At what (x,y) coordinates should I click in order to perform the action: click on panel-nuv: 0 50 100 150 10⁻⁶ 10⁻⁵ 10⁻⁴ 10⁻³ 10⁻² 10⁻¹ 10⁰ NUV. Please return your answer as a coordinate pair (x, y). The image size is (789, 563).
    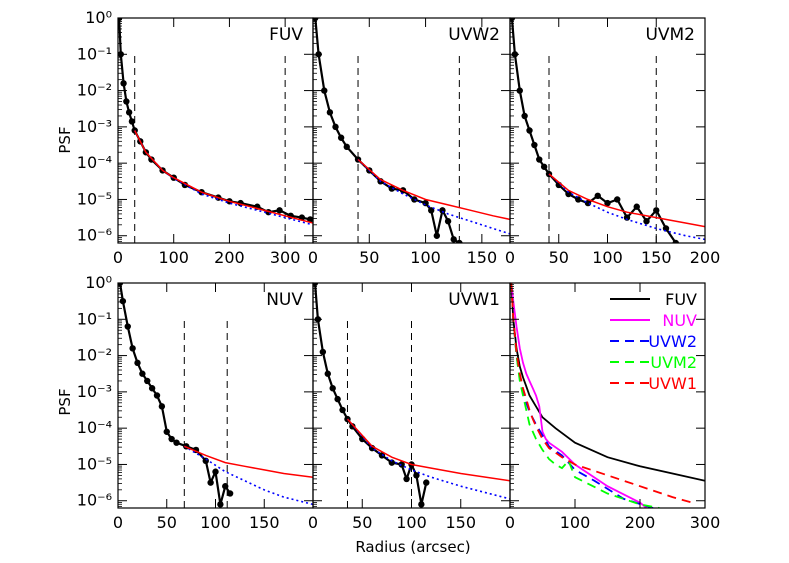
    Looking at the image, I should click on (195, 402).